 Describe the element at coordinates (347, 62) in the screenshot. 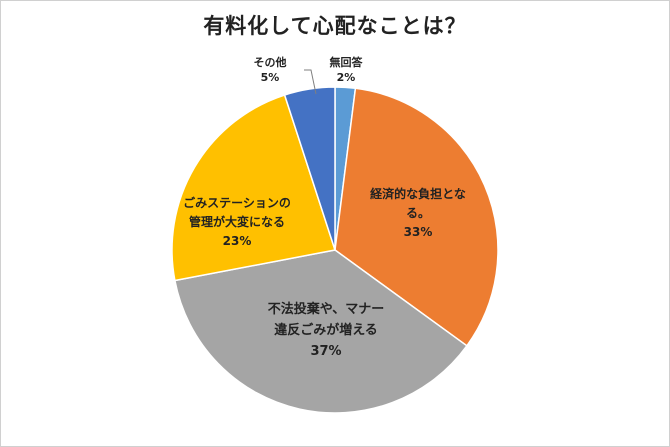

I see `slice-label-line: 無回答` at that location.